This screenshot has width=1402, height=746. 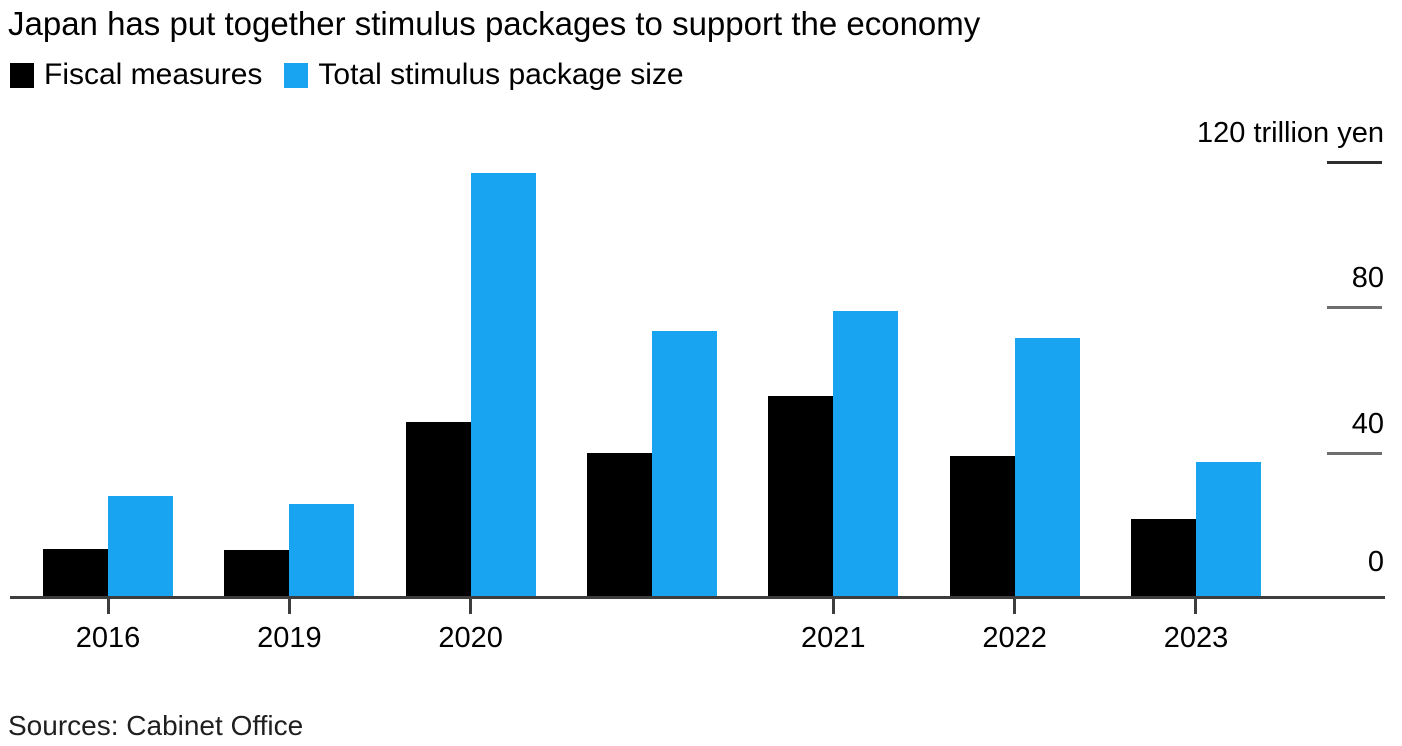 What do you see at coordinates (153, 74) in the screenshot?
I see `legend-label-fiscal: Fiscal measures` at bounding box center [153, 74].